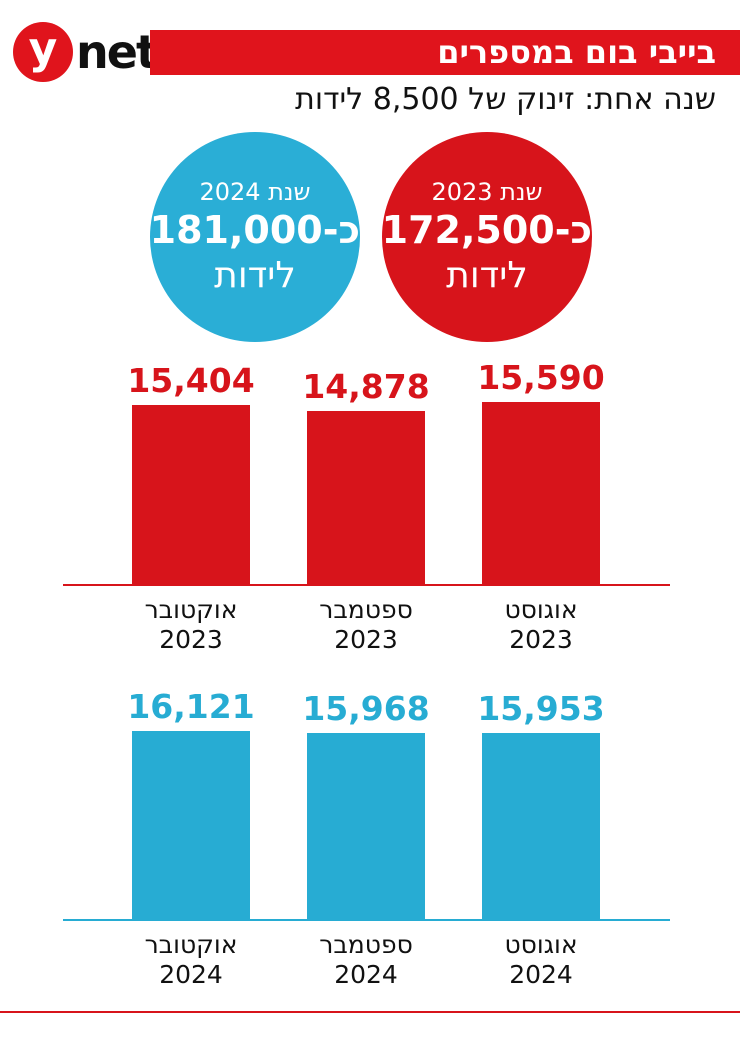 Image resolution: width=740 pixels, height=1048 pixels. I want to click on value-label: 15,968, so click(366, 708).